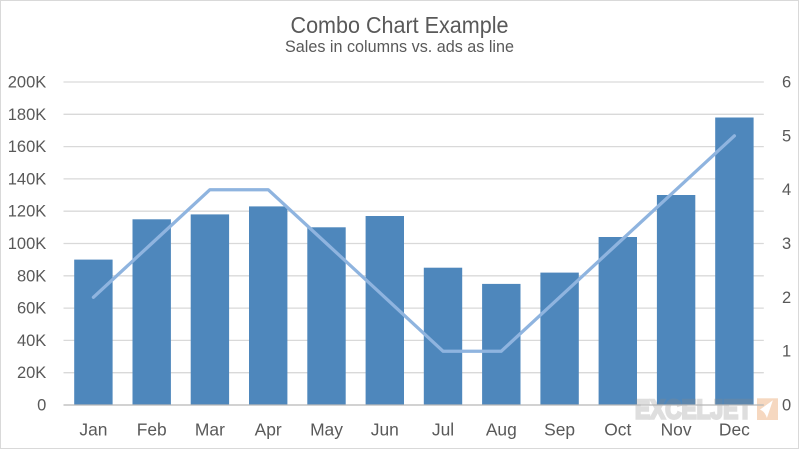 The height and width of the screenshot is (449, 799). I want to click on svg-text: Combo Chart Example, so click(400, 25).